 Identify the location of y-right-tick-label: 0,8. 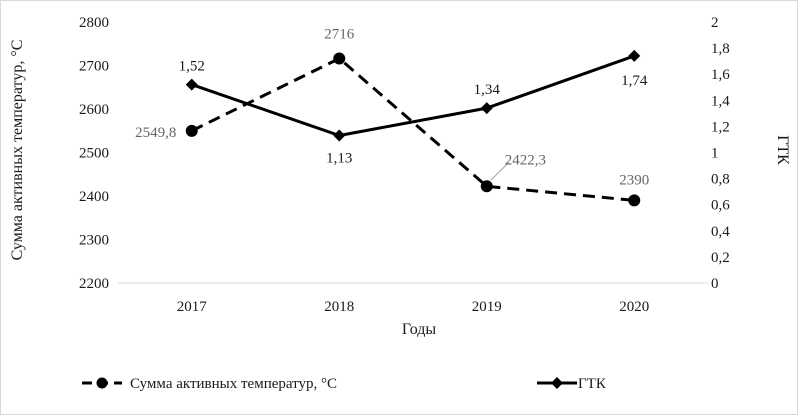
(720, 180).